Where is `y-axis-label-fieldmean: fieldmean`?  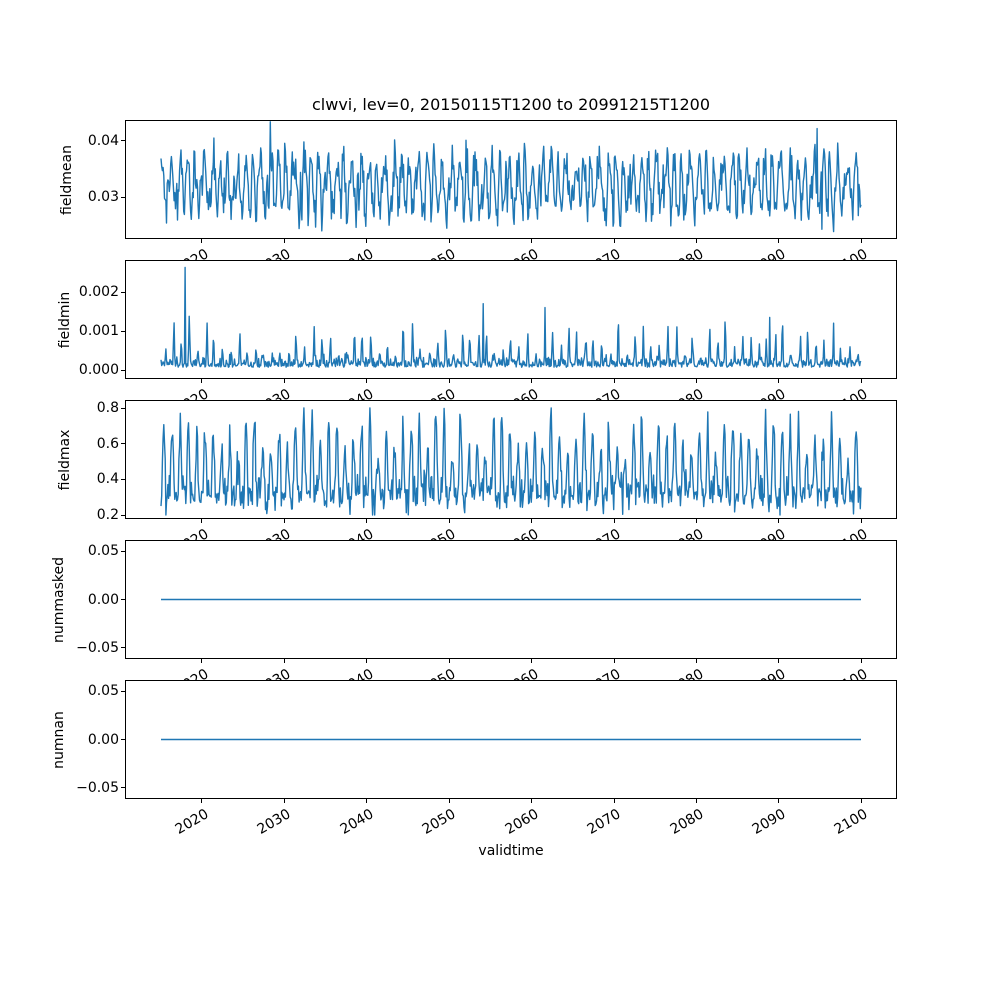 y-axis-label-fieldmean: fieldmean is located at coordinates (67, 179).